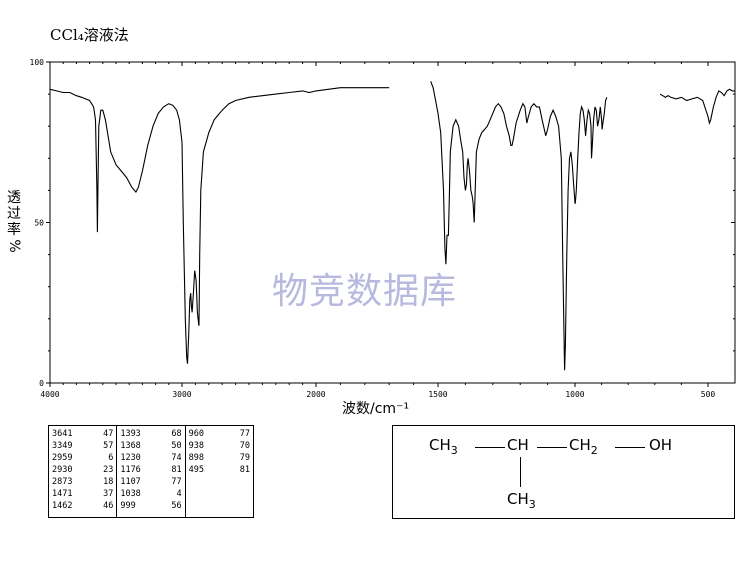 The height and width of the screenshot is (567, 743). What do you see at coordinates (82, 446) in the screenshot?
I see `peak-row: 3349 57` at bounding box center [82, 446].